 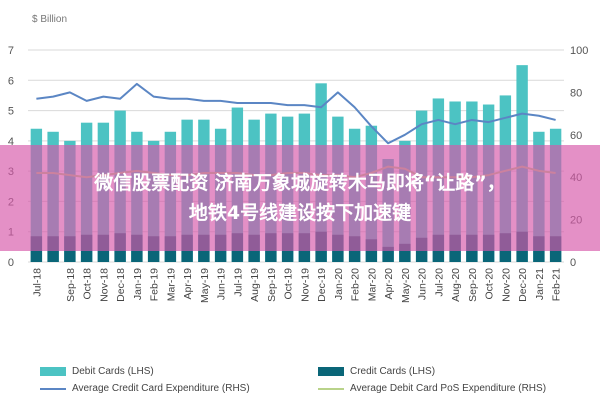 What do you see at coordinates (161, 388) in the screenshot?
I see `legend-label-avg-credit: Average Credit Card Expenditure (RHS)` at bounding box center [161, 388].